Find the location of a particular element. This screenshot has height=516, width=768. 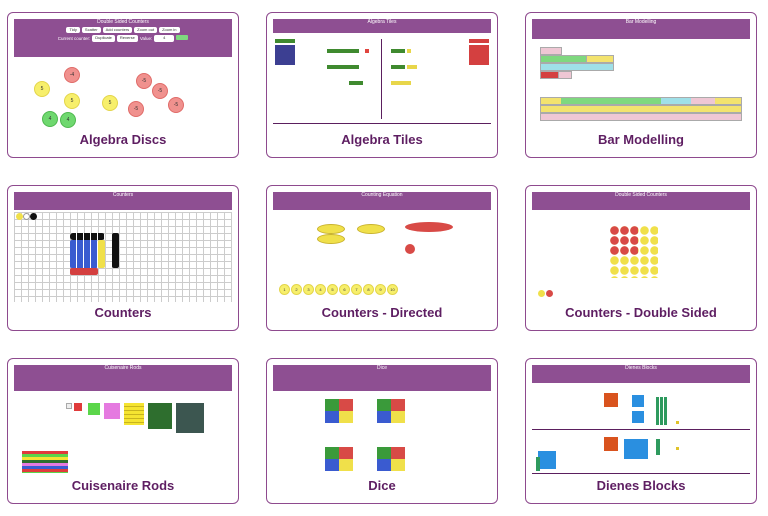

counter: 10 is located at coordinates (392, 289).